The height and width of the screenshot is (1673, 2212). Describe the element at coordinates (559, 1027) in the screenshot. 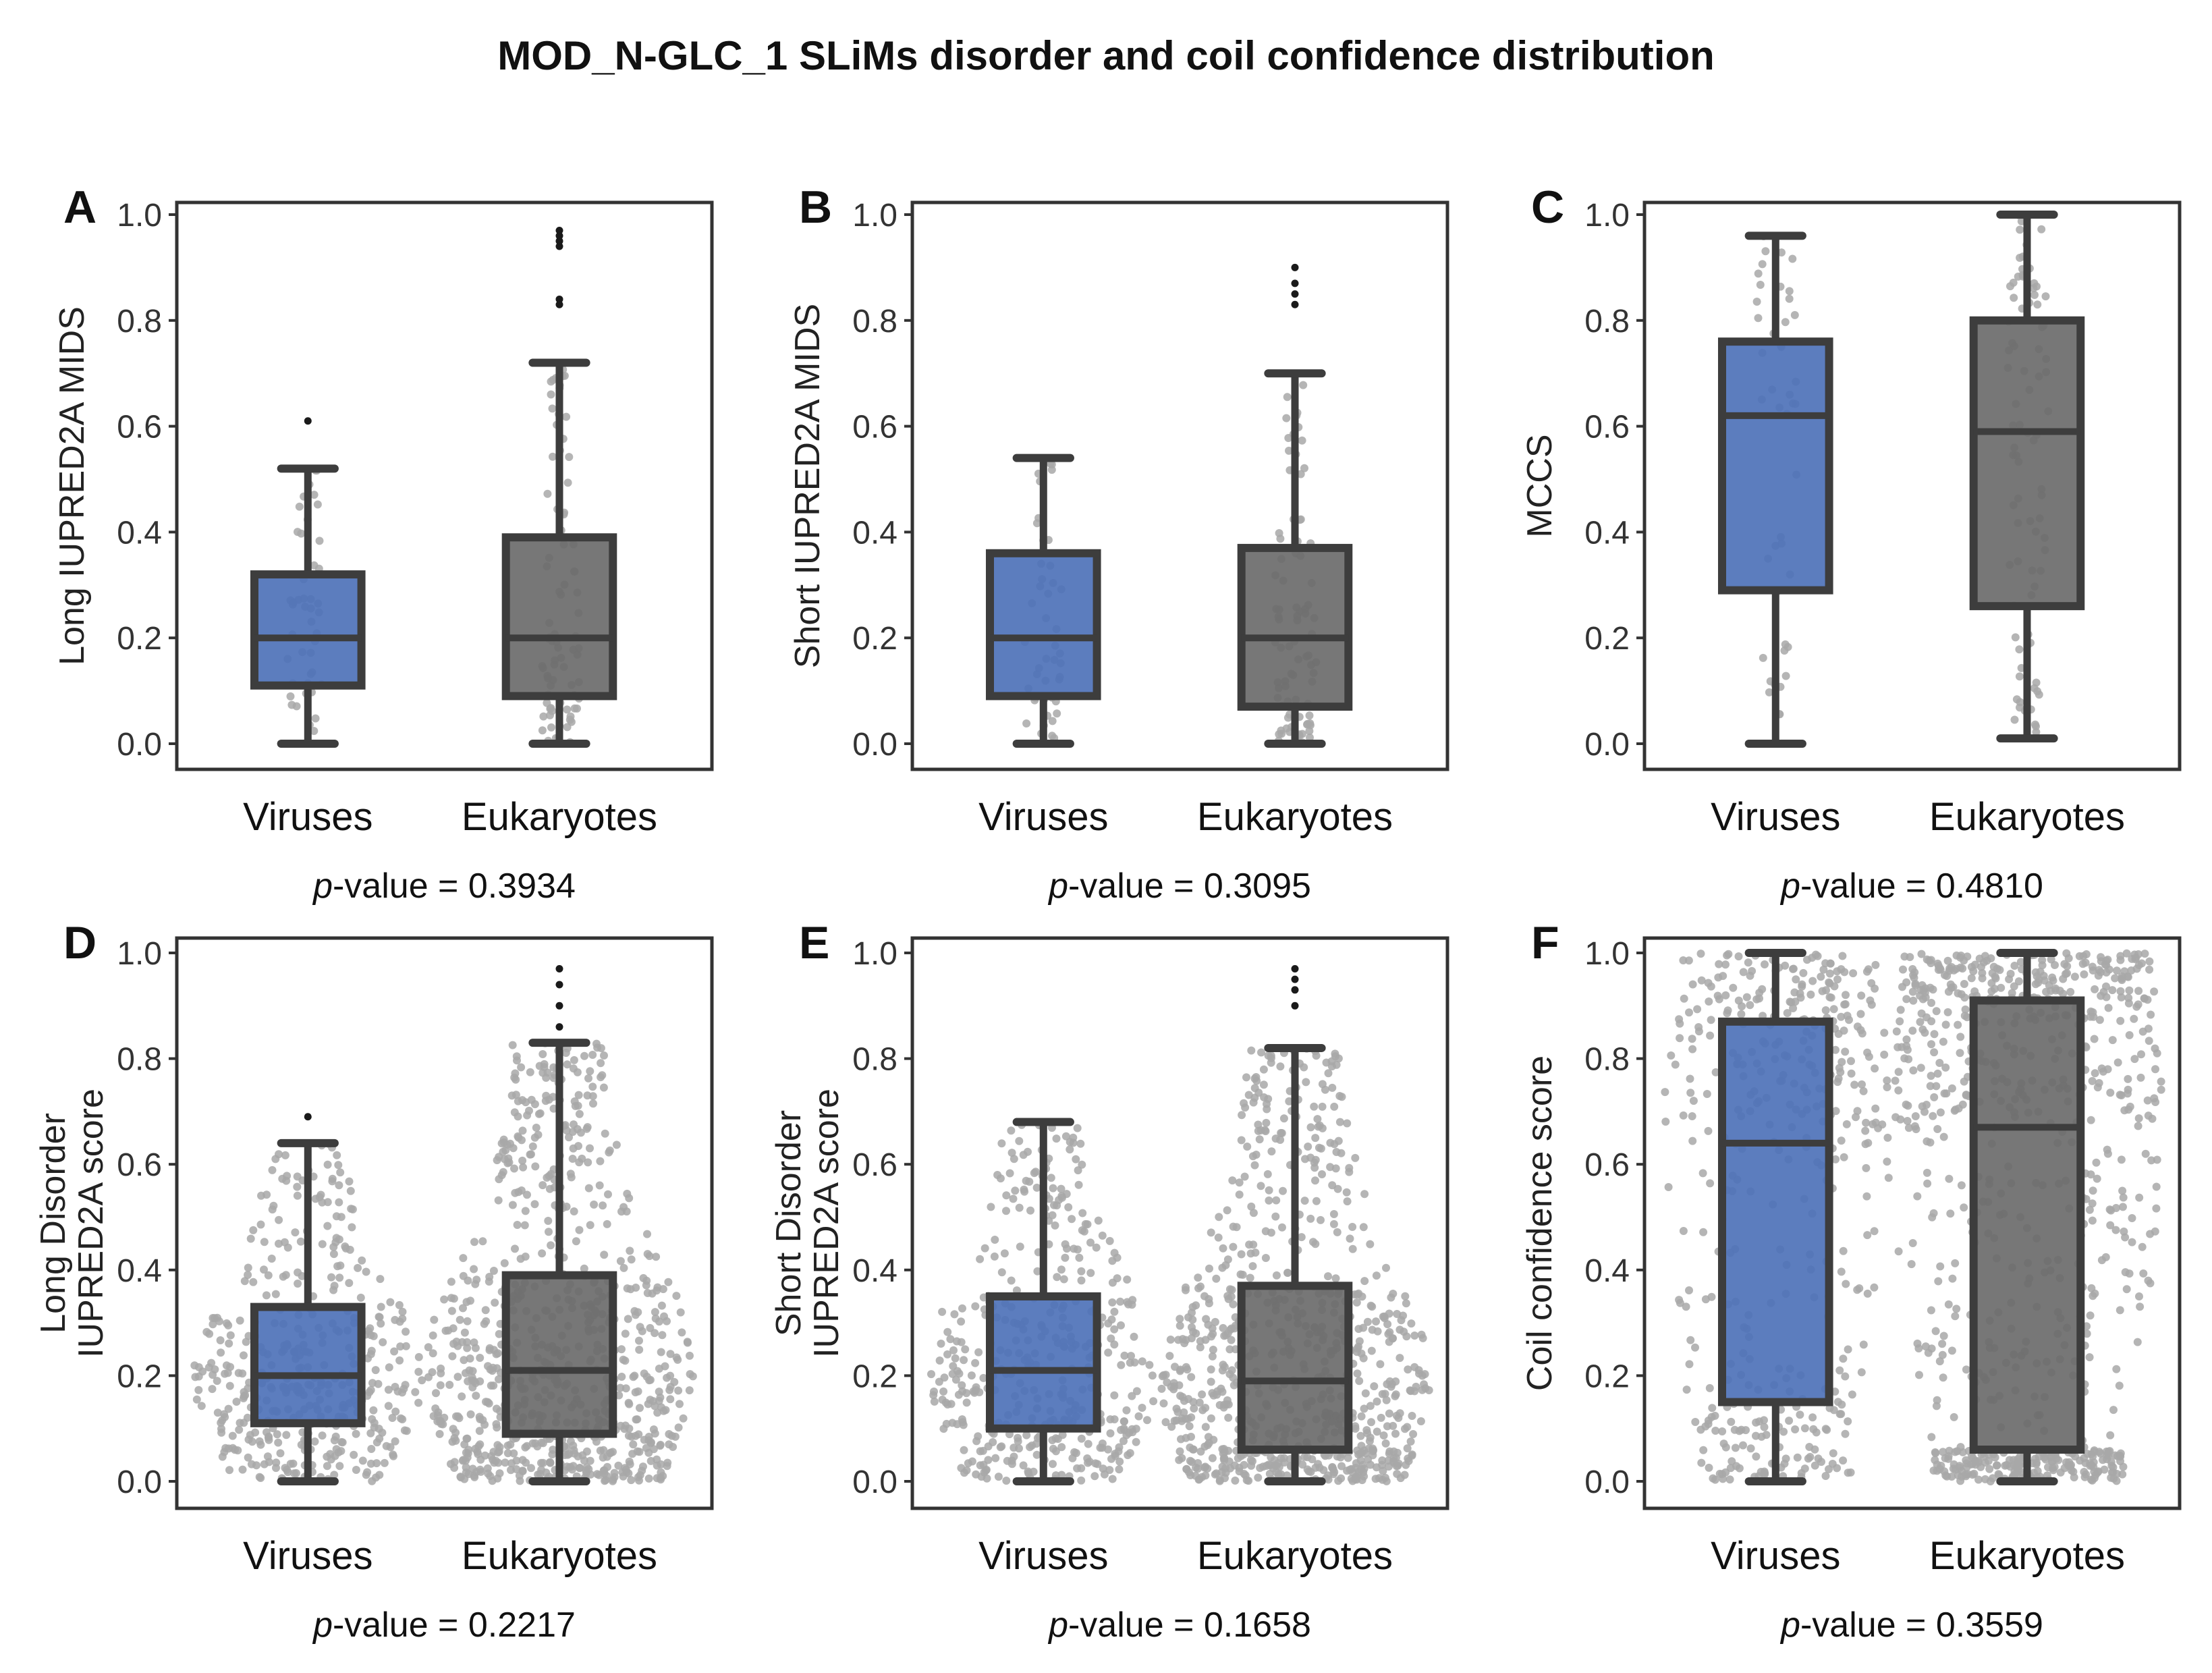

I see `outlier-point` at that location.